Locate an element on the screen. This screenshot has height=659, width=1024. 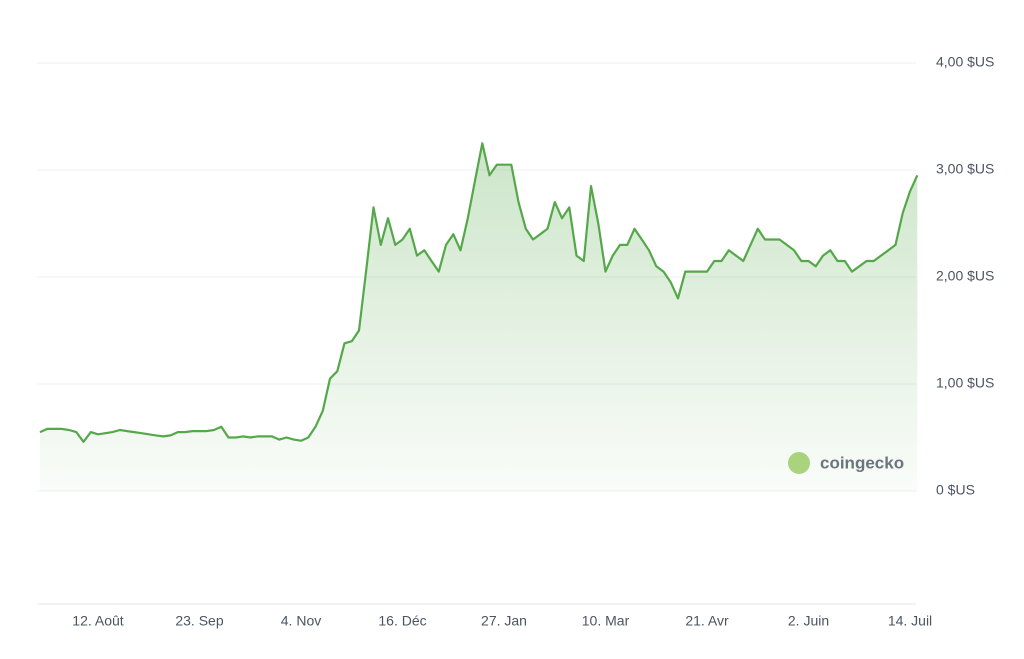
y-tick-label: 3,00 $US is located at coordinates (965, 169).